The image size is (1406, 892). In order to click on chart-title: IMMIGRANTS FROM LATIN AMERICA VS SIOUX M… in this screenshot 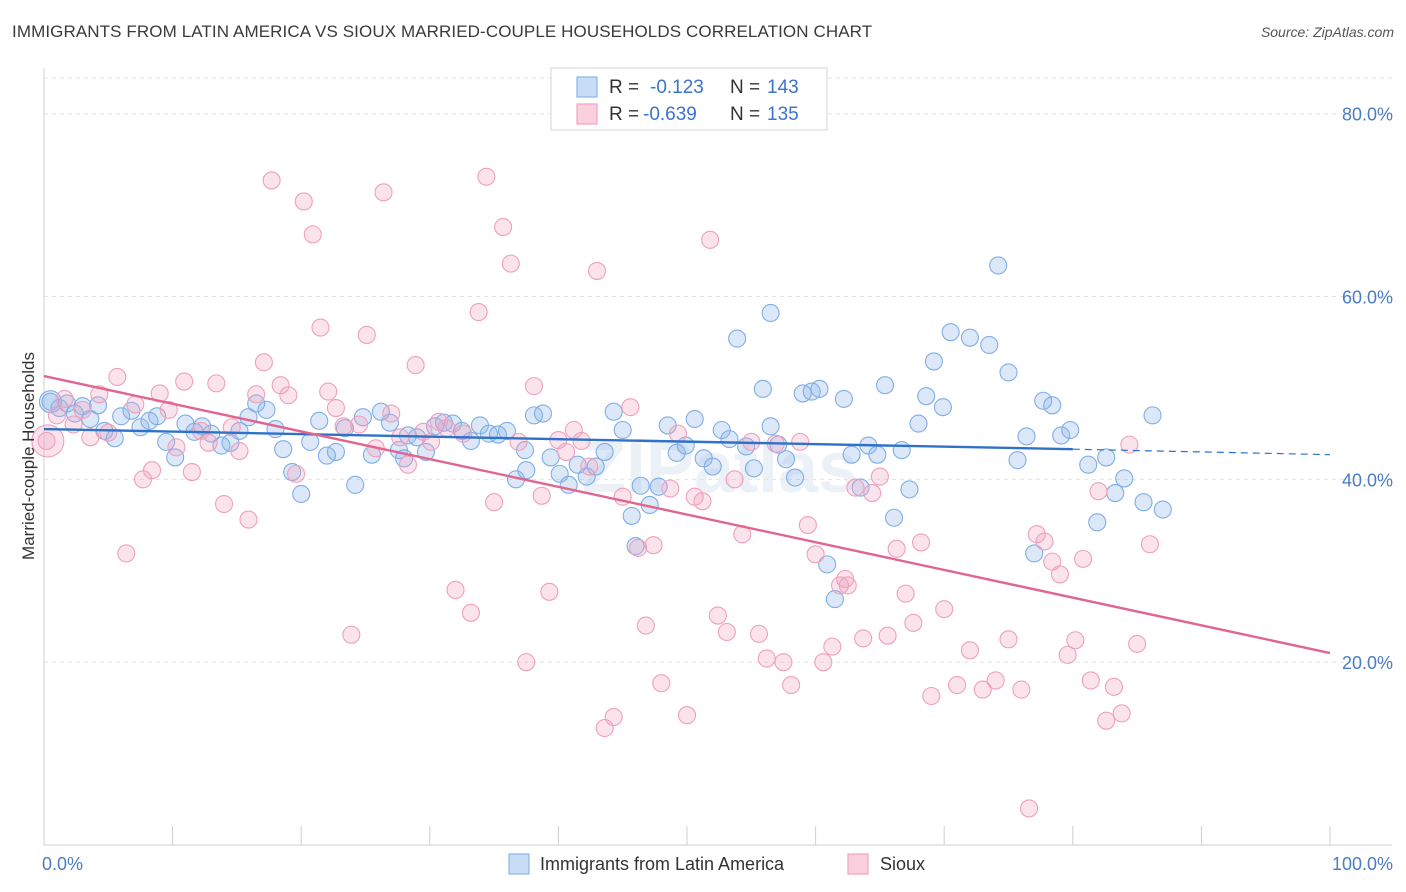, I will do `click(442, 31)`.